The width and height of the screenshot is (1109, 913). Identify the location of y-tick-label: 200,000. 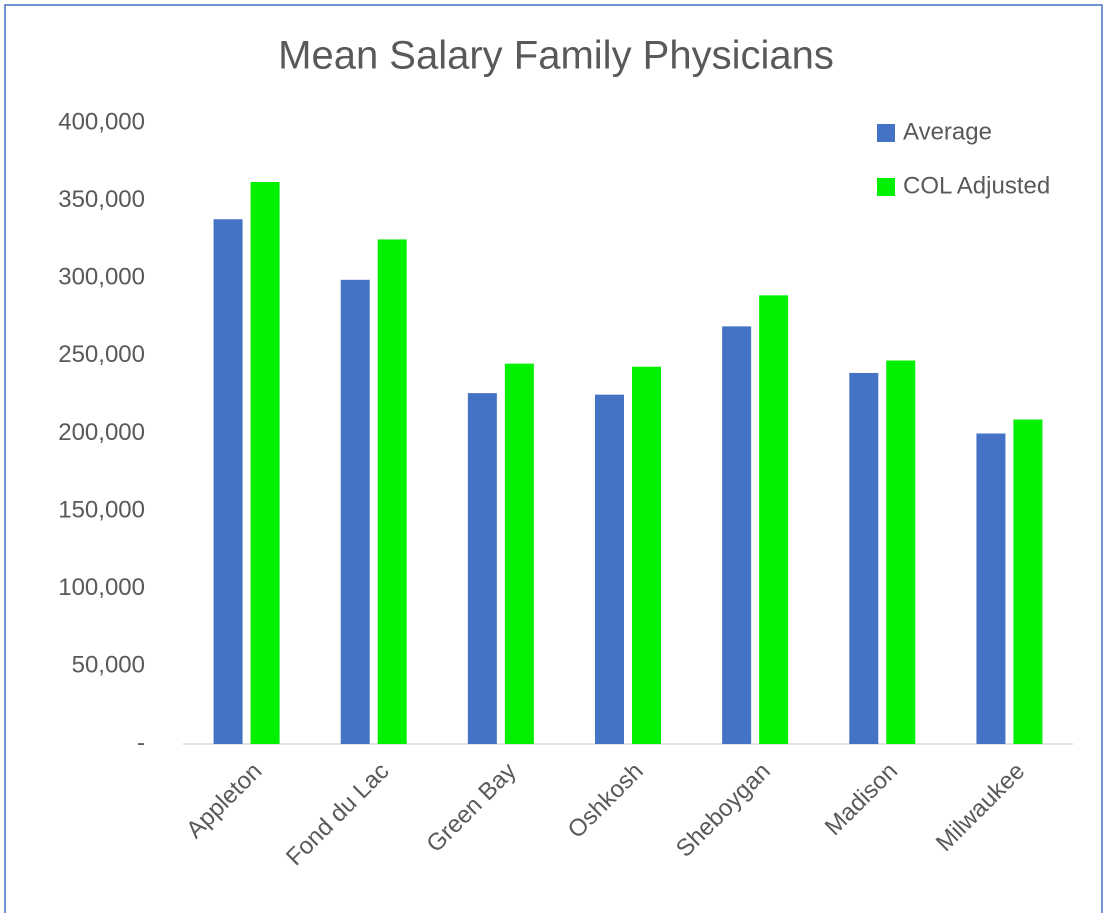
(101, 432).